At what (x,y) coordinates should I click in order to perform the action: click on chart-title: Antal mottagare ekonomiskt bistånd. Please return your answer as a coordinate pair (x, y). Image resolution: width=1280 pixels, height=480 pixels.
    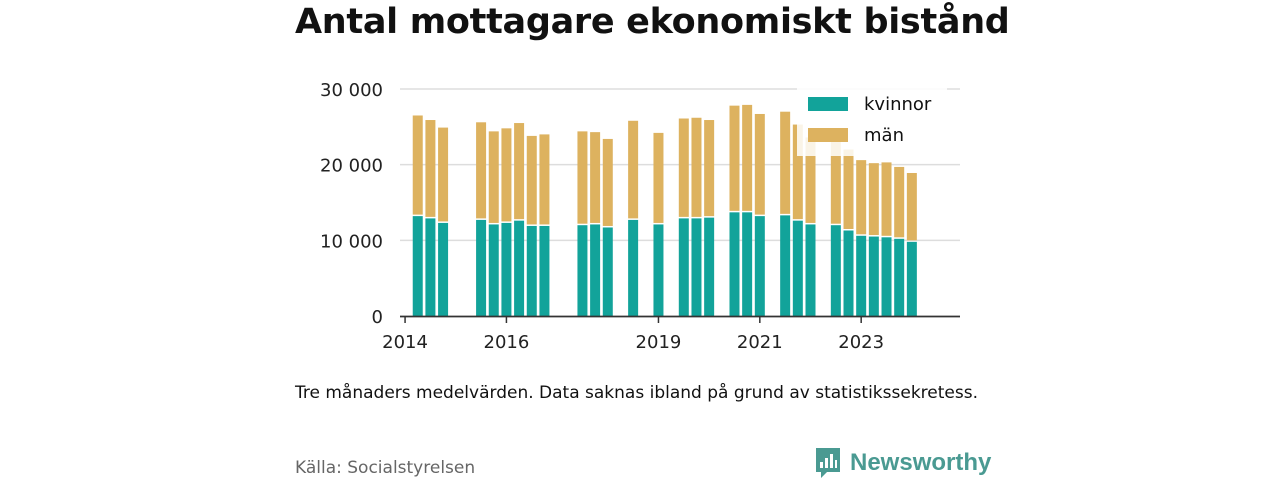
    Looking at the image, I should click on (652, 22).